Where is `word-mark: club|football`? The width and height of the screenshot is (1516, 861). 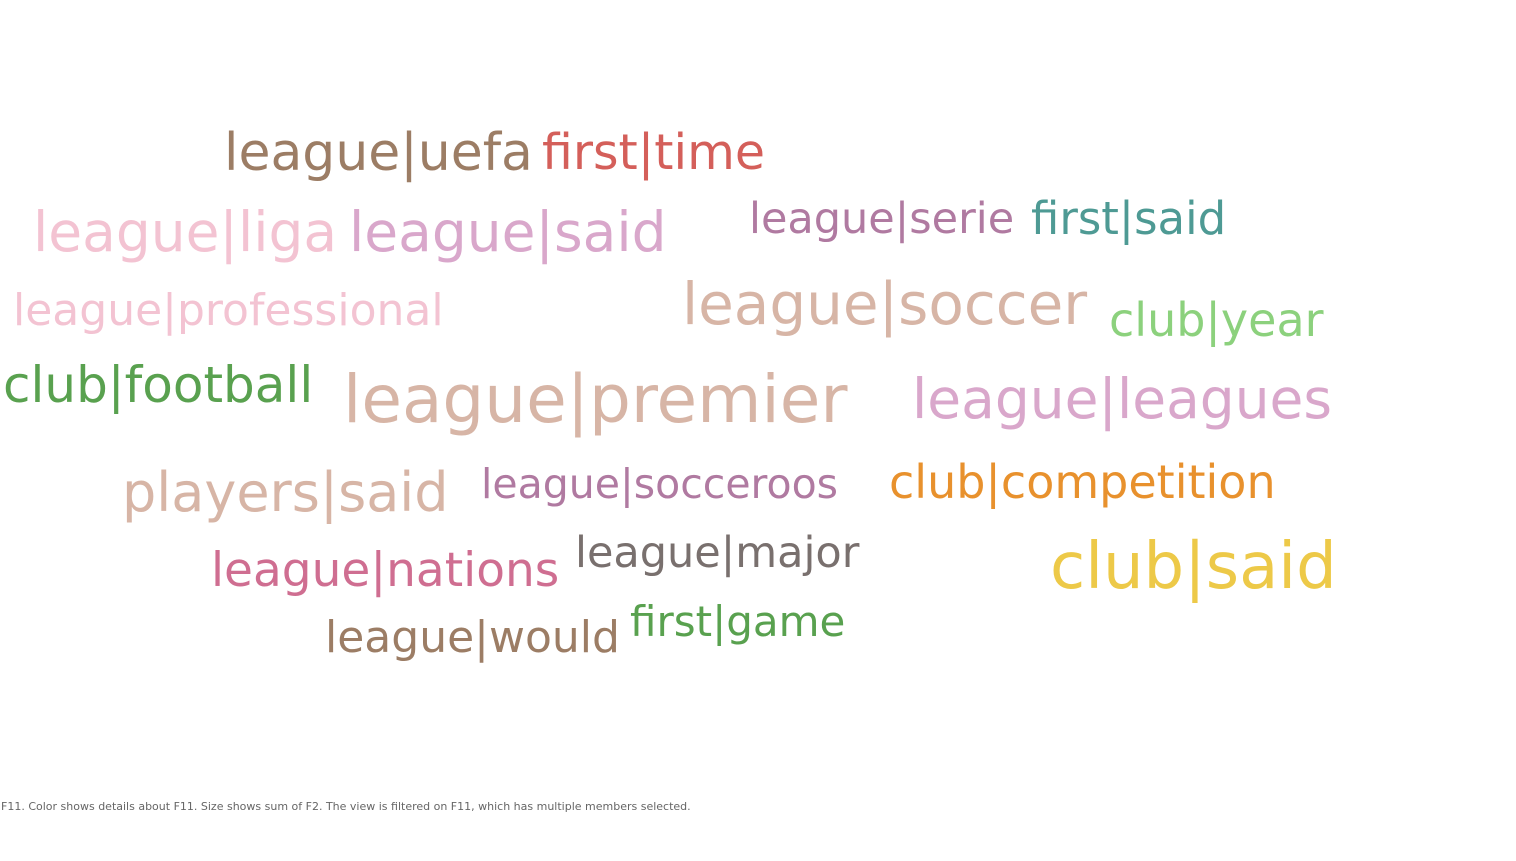 word-mark: club|football is located at coordinates (158, 385).